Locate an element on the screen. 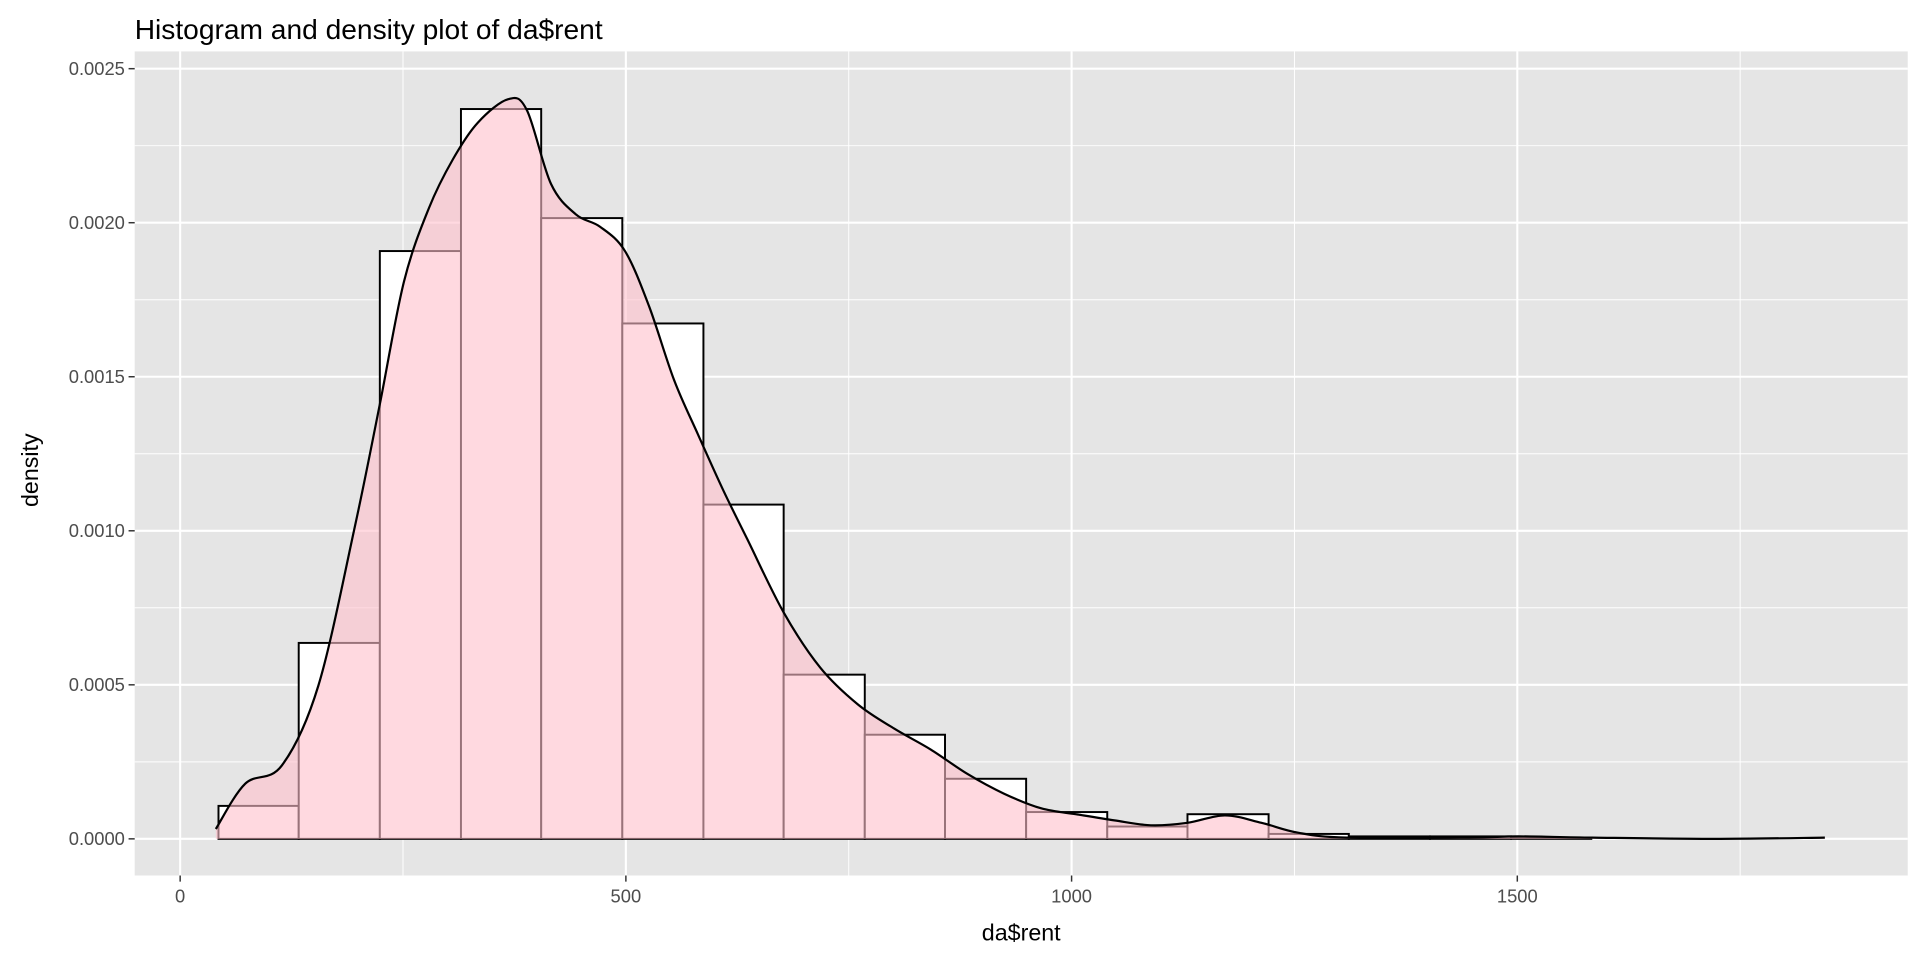 The image size is (1920, 960). x-tick-label: 500 is located at coordinates (626, 895).